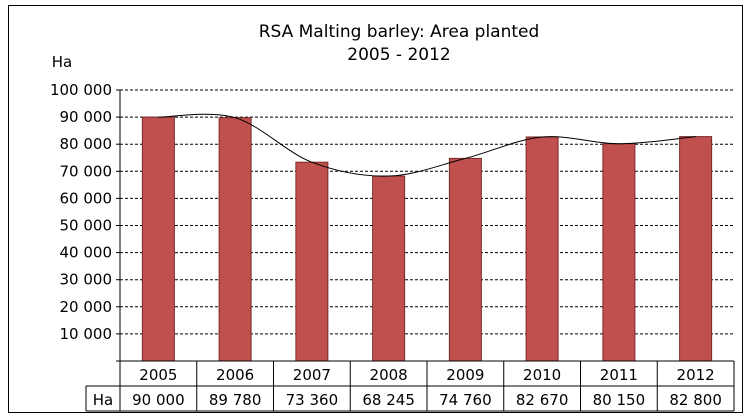 The image size is (751, 419). Describe the element at coordinates (235, 375) in the screenshot. I see `x-tick-label: 2006` at that location.